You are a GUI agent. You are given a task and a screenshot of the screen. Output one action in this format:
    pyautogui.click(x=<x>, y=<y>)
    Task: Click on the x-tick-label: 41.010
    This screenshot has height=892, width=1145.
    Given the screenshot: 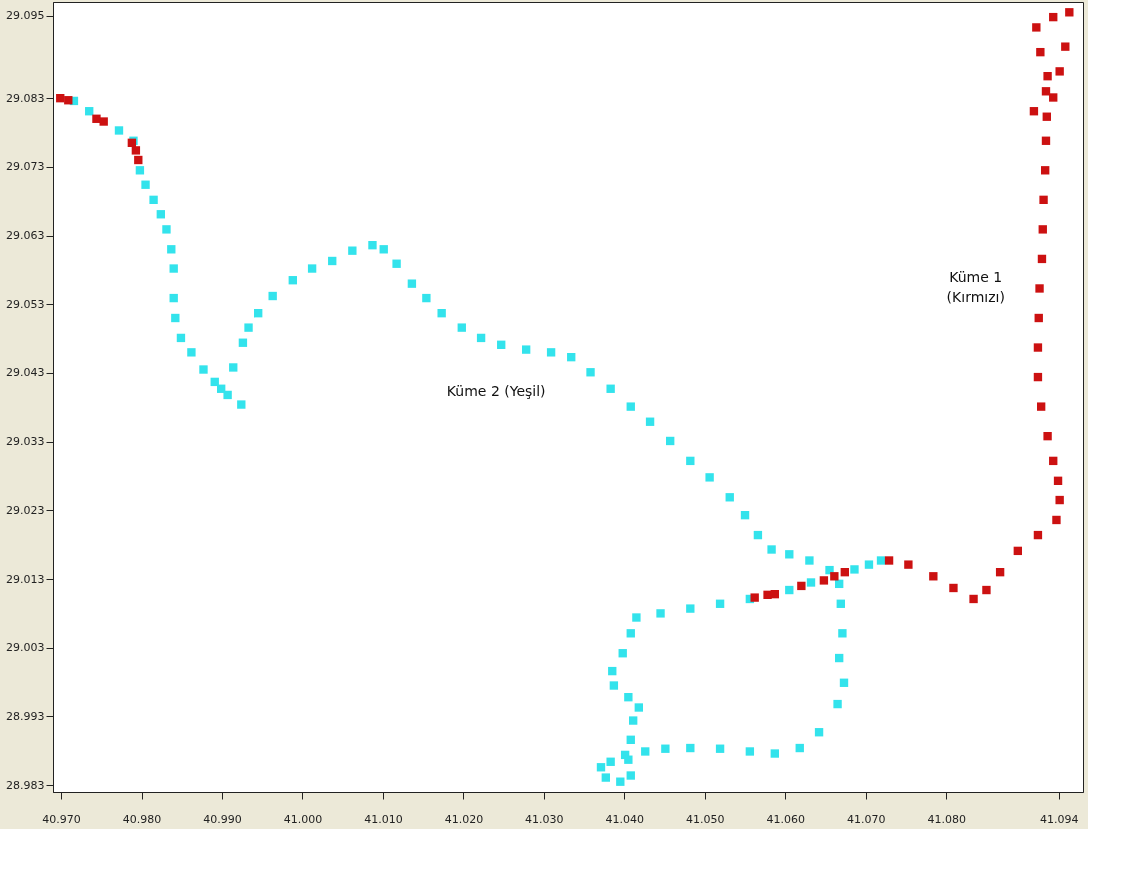 What is the action you would take?
    pyautogui.click(x=383, y=819)
    